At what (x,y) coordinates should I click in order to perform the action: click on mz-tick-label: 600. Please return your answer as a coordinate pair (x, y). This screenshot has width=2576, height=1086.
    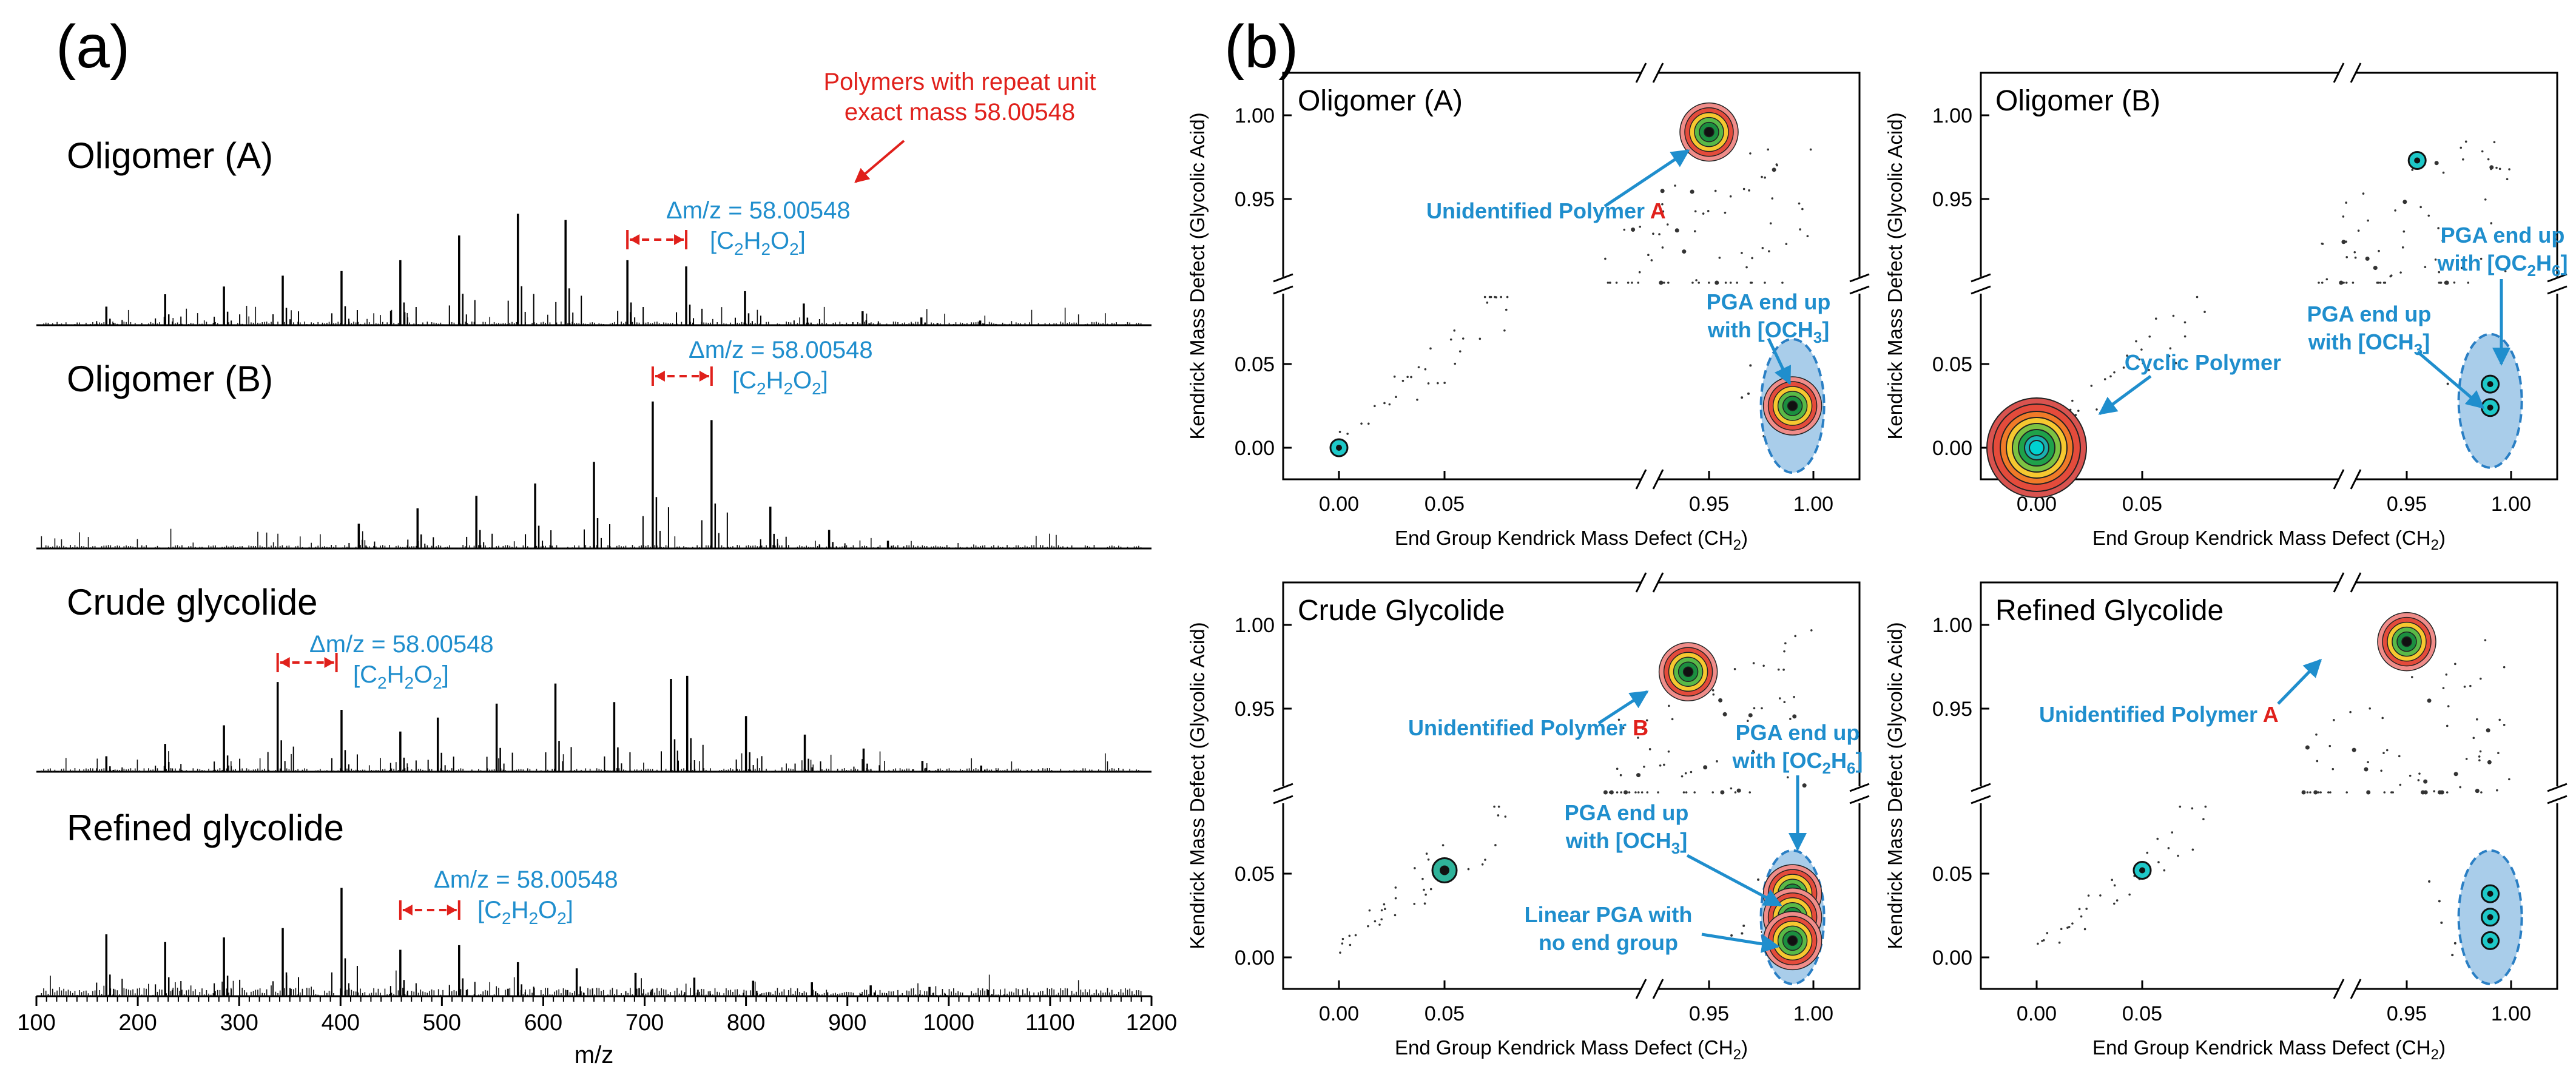
    Looking at the image, I should click on (543, 1023).